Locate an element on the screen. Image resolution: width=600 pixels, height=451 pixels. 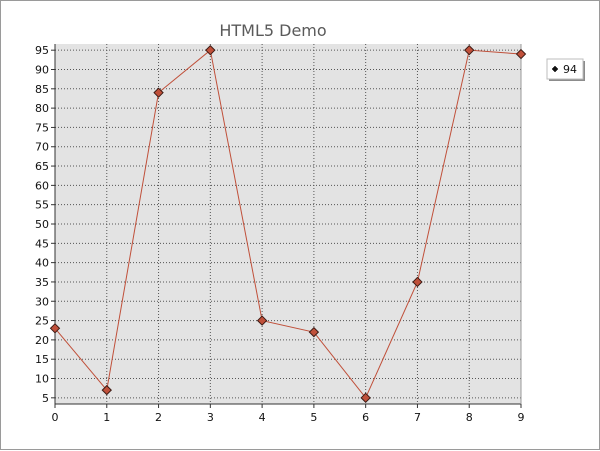
x-tick-label-4: 4 is located at coordinates (262, 417).